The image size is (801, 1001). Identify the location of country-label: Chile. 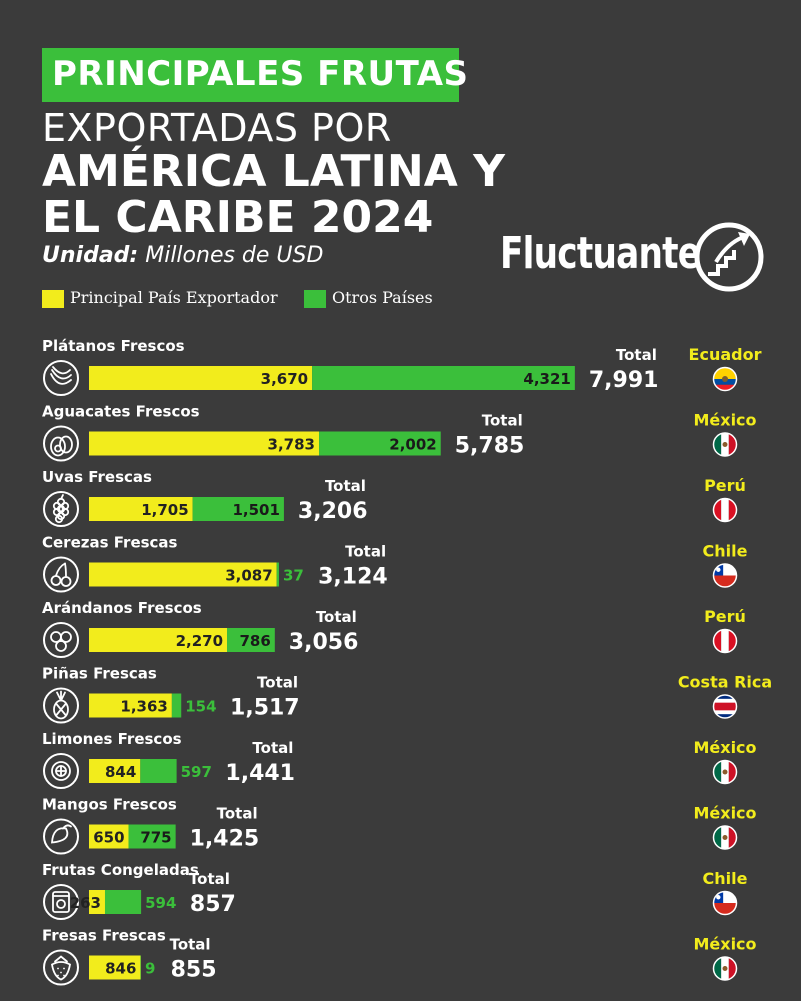
(725, 878).